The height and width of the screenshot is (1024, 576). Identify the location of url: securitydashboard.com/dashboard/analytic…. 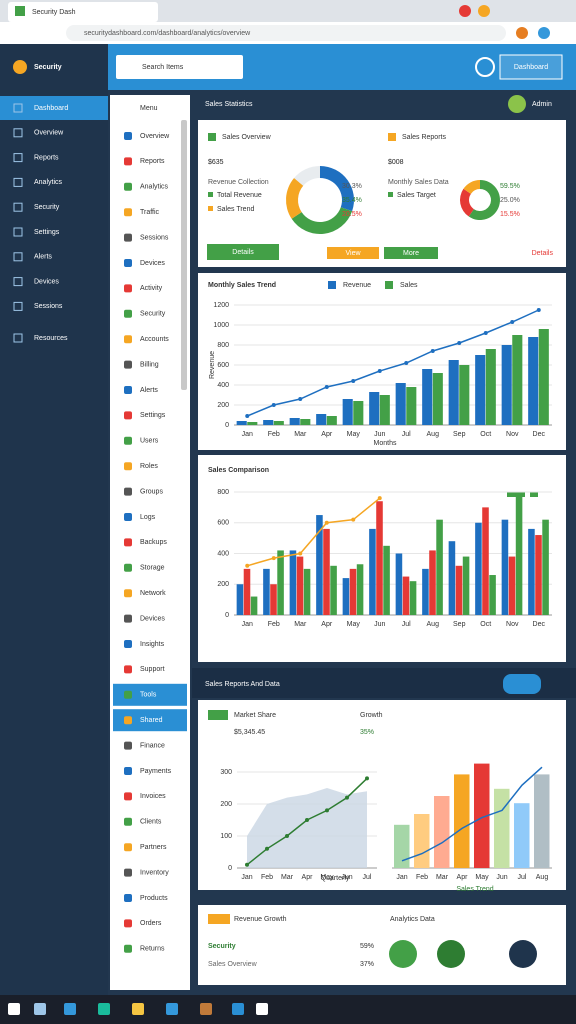
(167, 33).